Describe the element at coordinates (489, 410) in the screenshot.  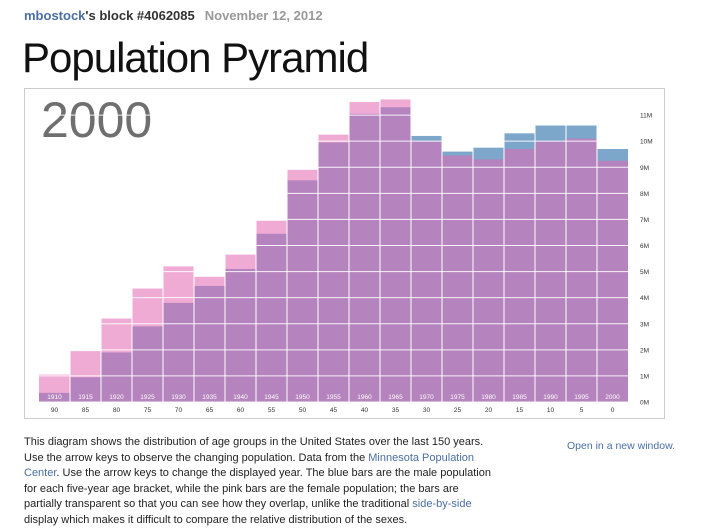
I see `age-label: 20` at that location.